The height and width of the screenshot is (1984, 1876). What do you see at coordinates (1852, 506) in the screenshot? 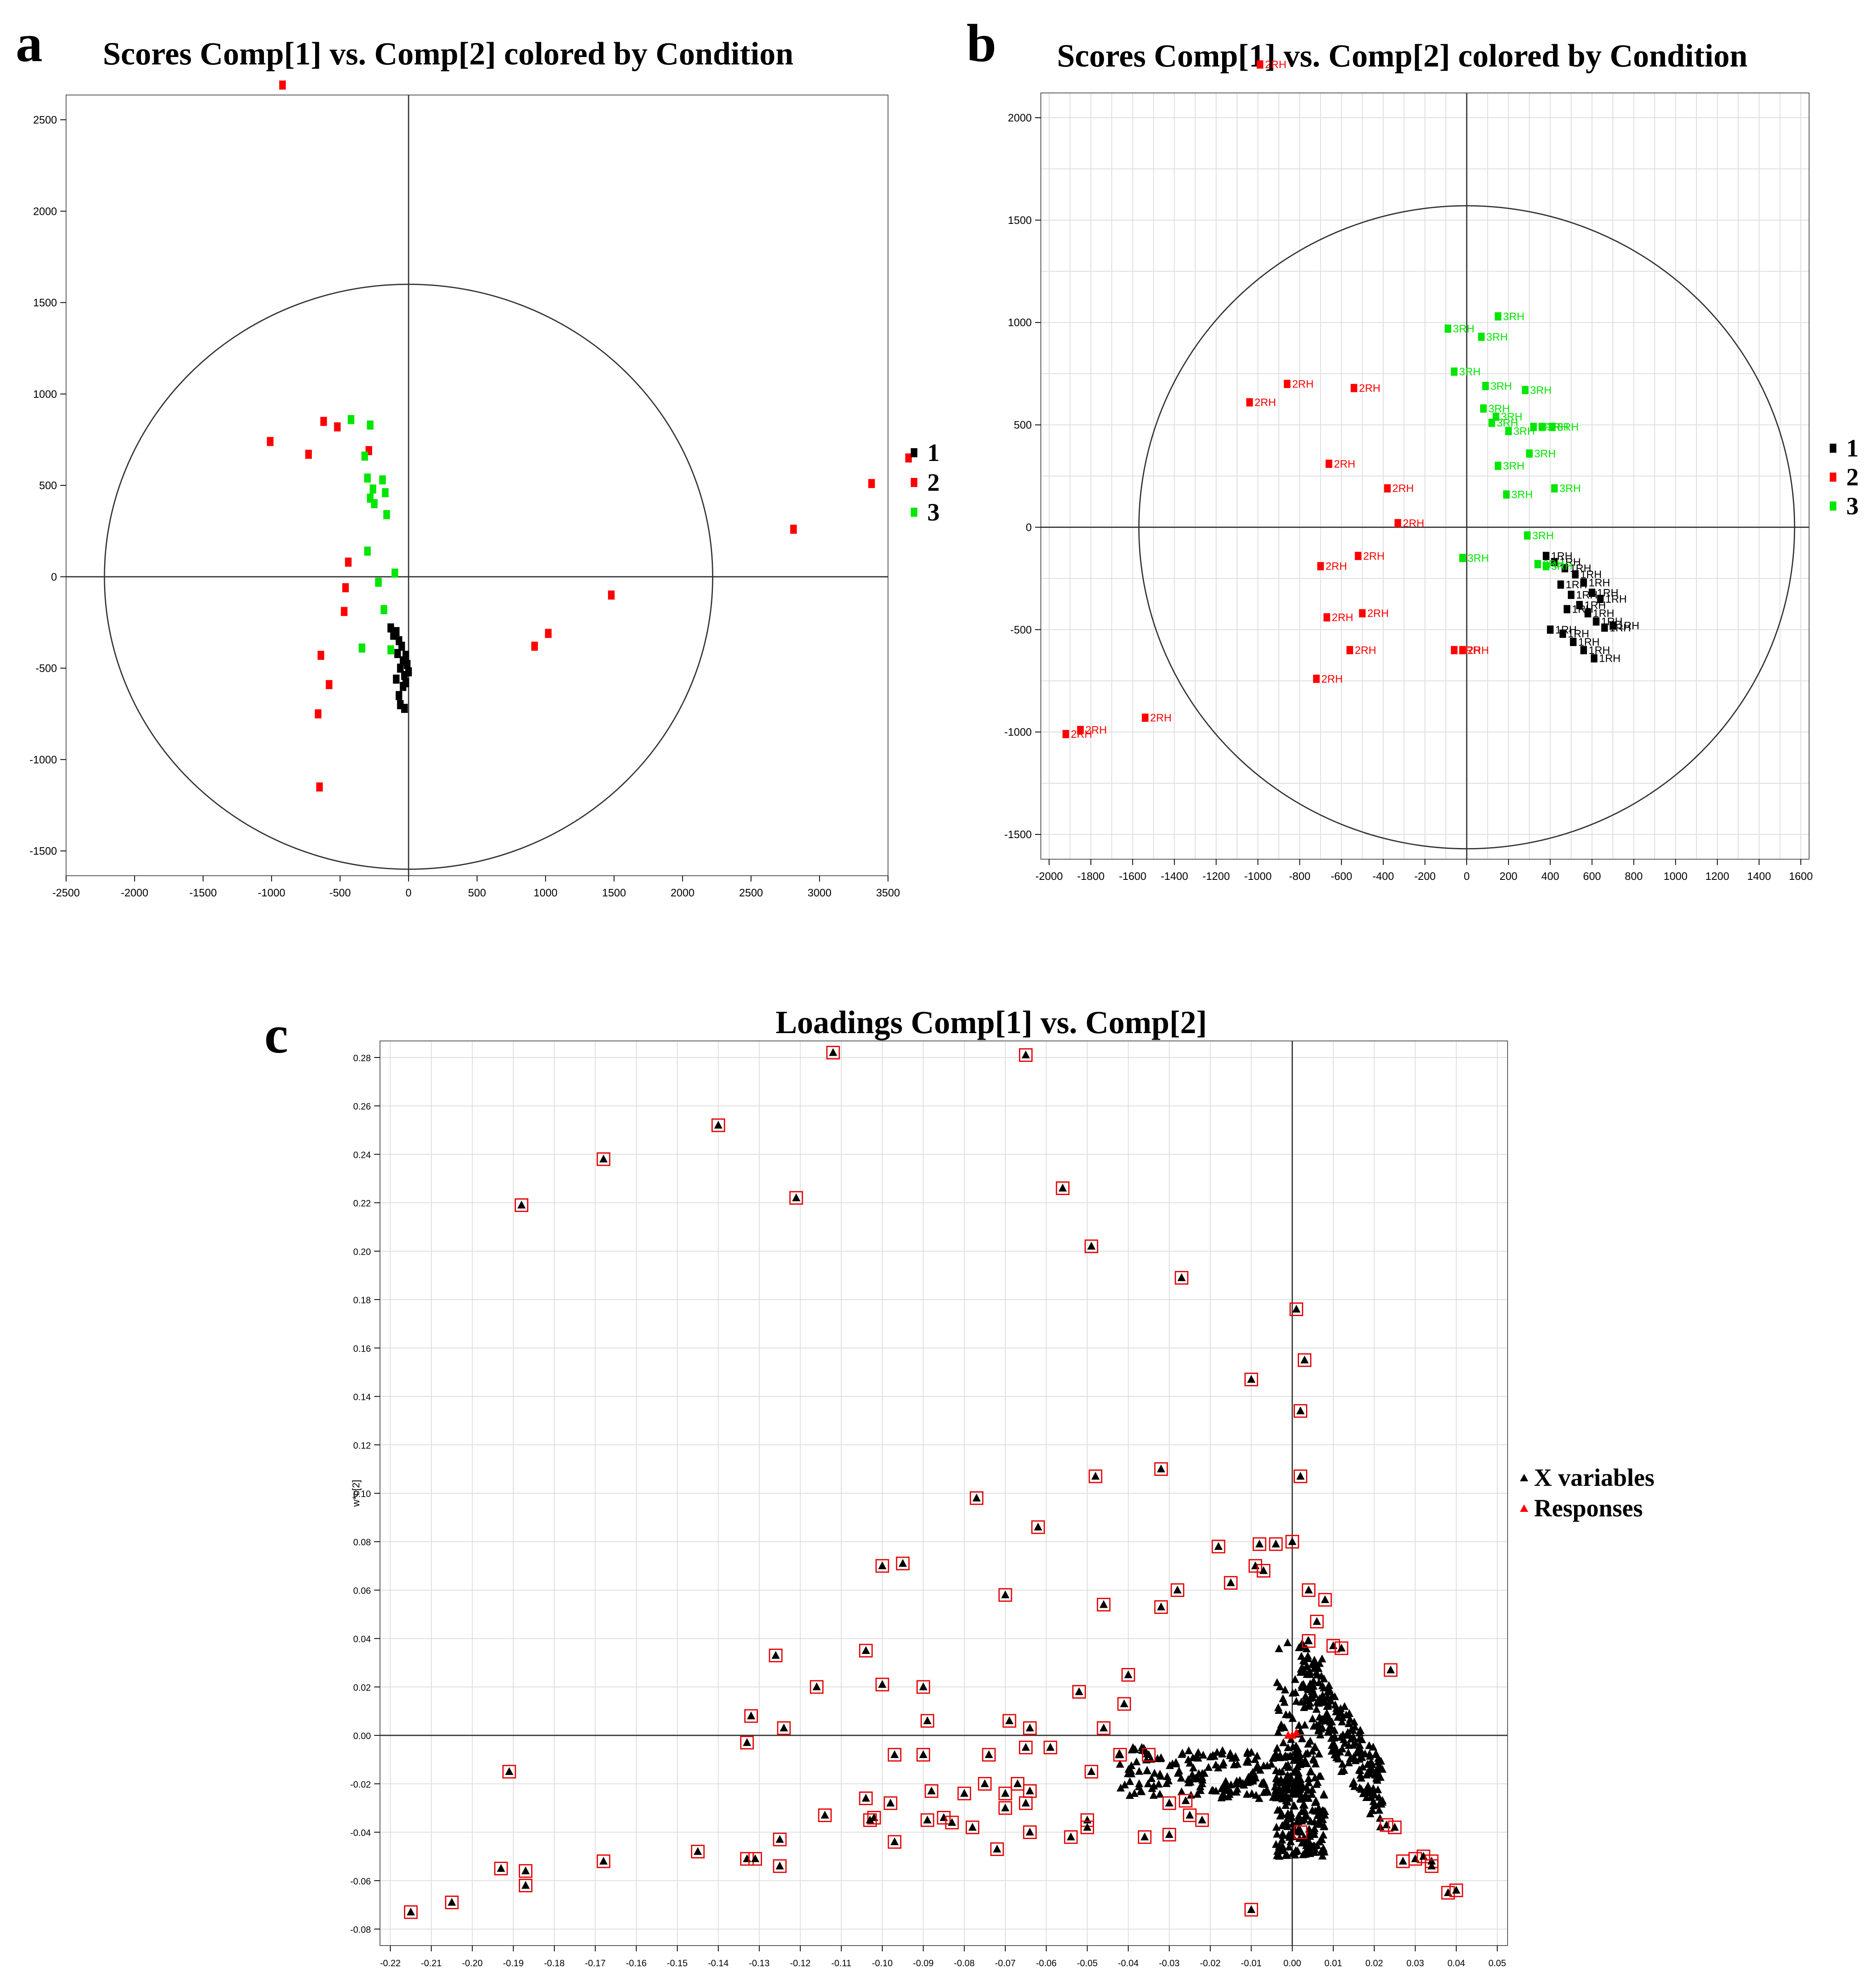
I see `legend-label: 3` at bounding box center [1852, 506].